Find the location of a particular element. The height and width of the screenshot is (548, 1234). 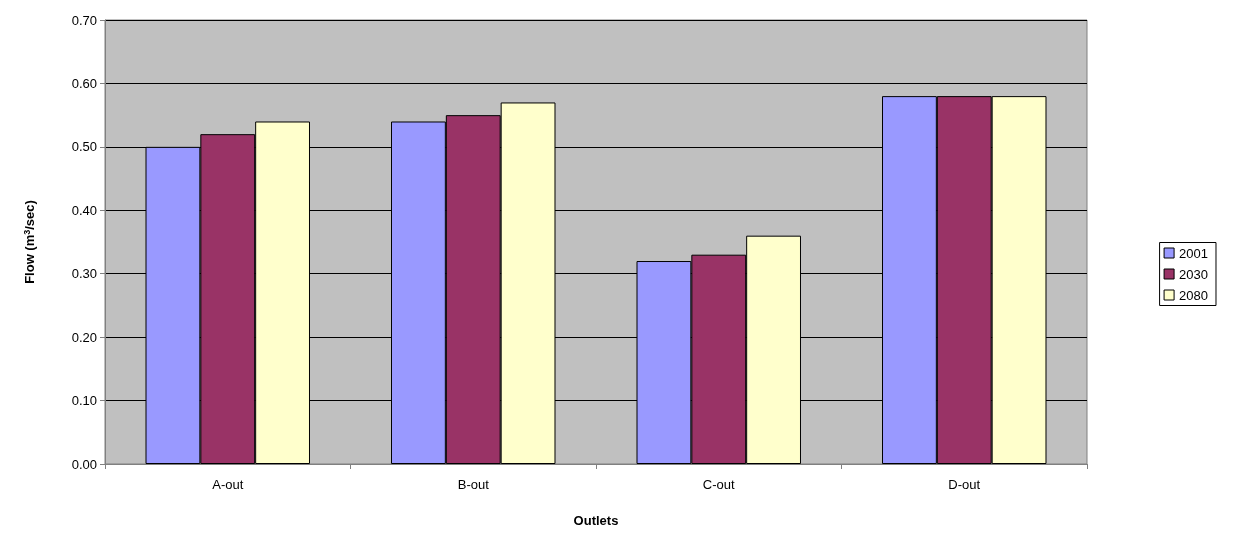

legend-label: 2030 is located at coordinates (1193, 274).